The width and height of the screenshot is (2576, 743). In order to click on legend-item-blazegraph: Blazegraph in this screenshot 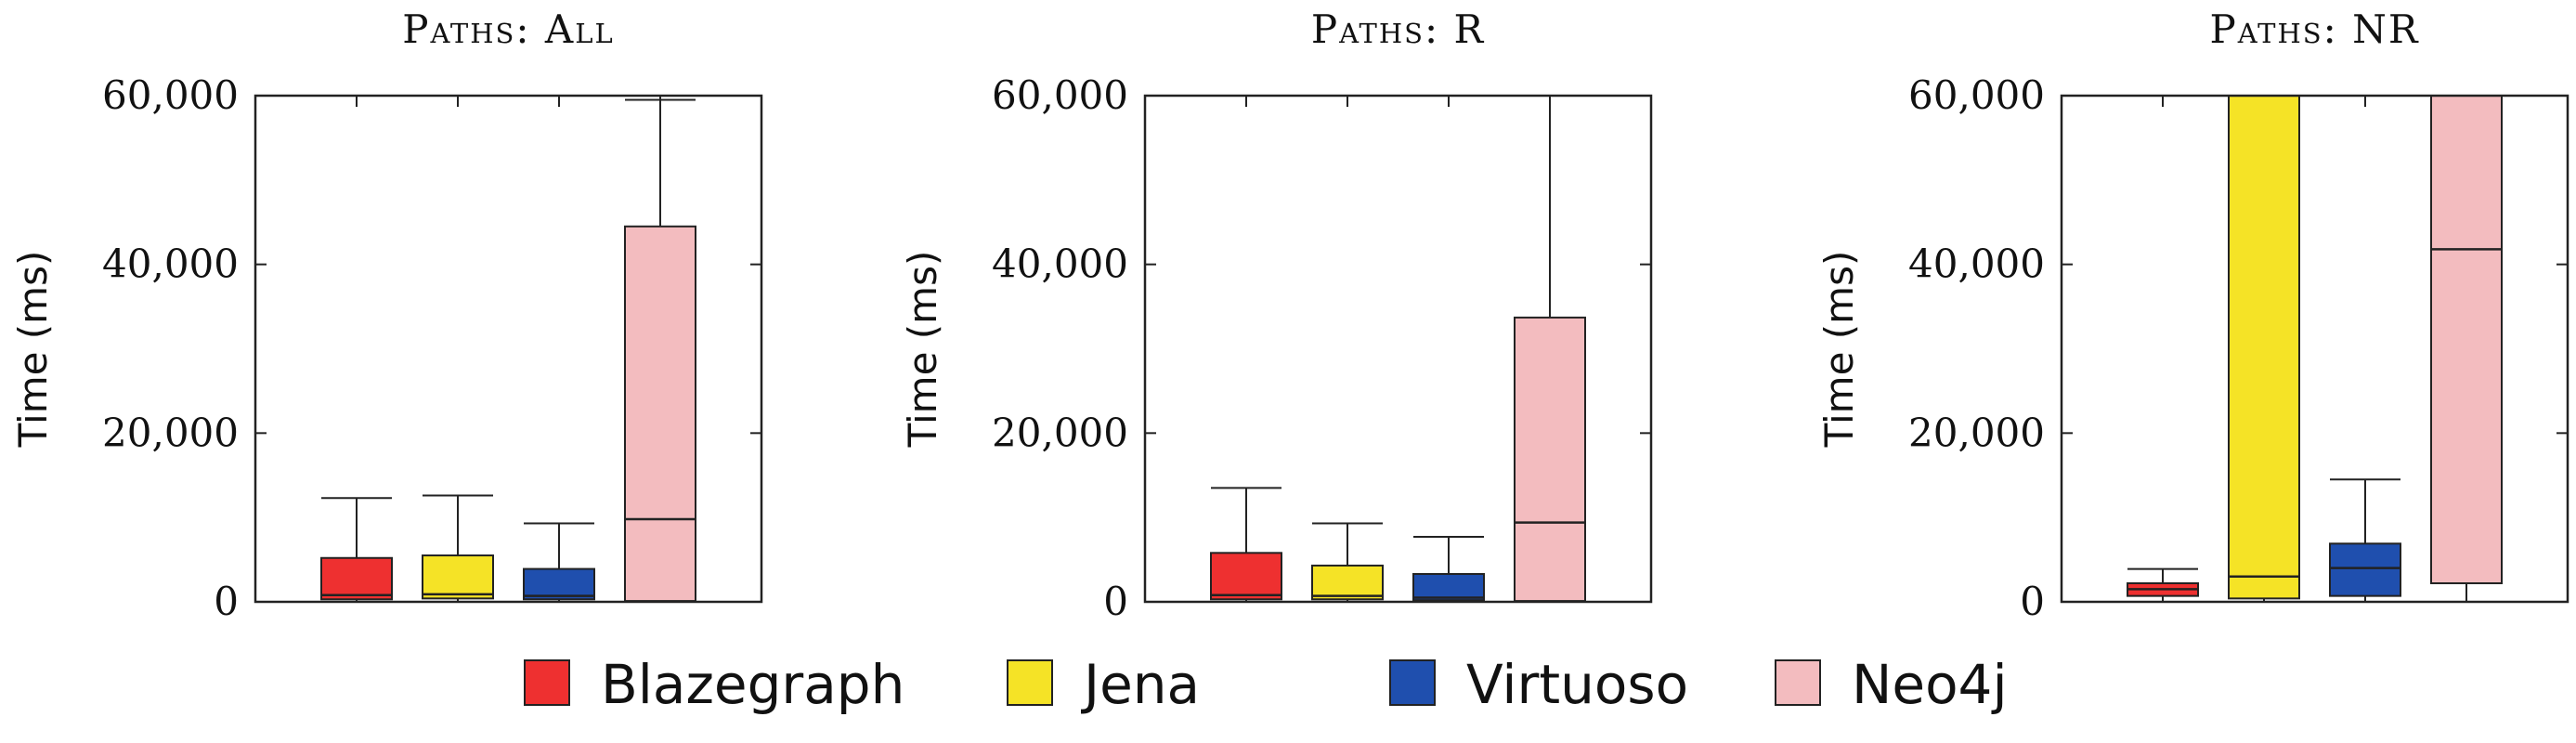, I will do `click(714, 684)`.